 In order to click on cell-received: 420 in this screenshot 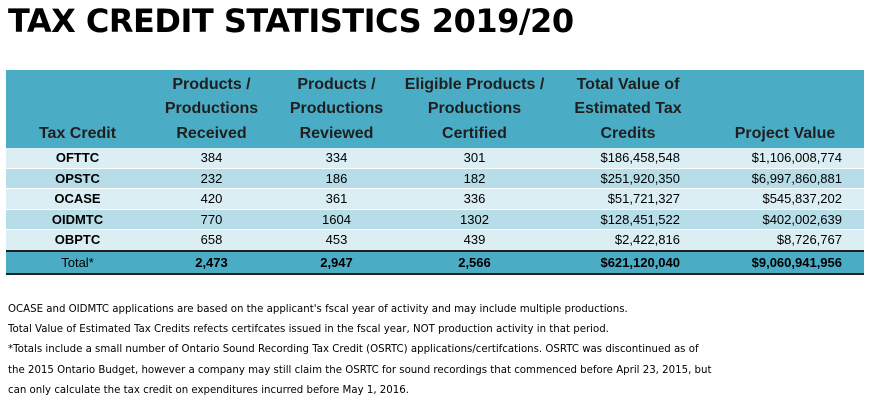, I will do `click(211, 199)`.